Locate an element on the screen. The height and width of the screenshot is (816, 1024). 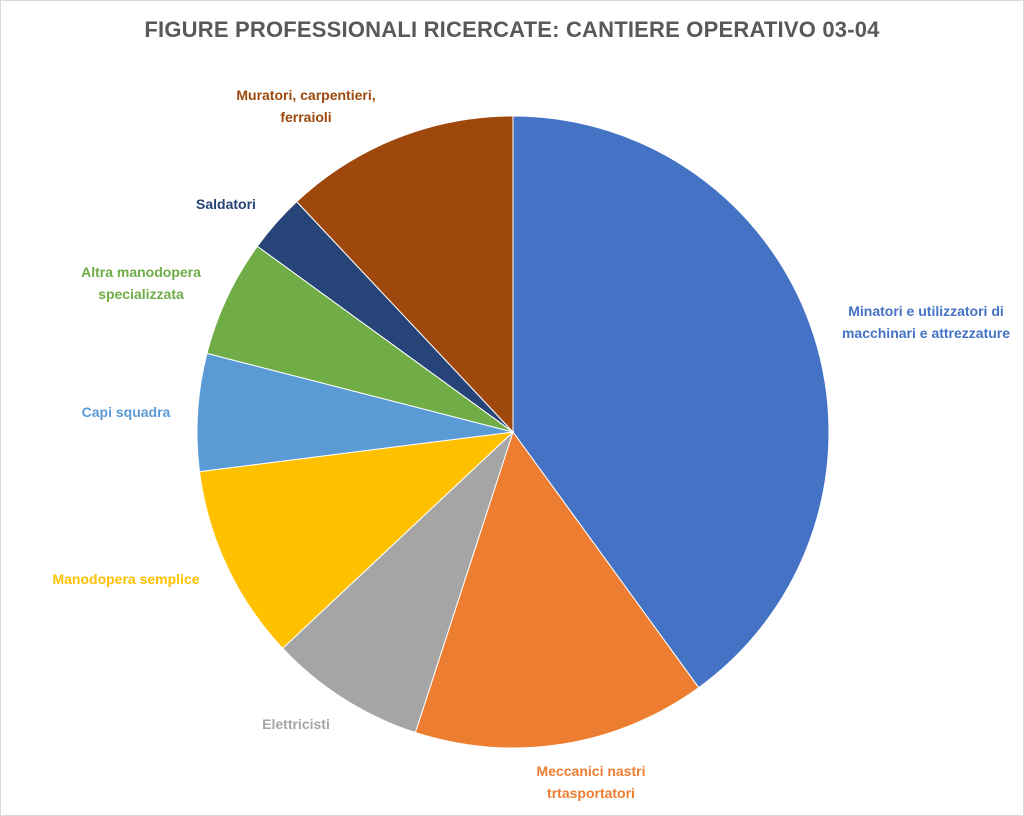
slice-label-capi-squadra: Capi squadra is located at coordinates (126, 412).